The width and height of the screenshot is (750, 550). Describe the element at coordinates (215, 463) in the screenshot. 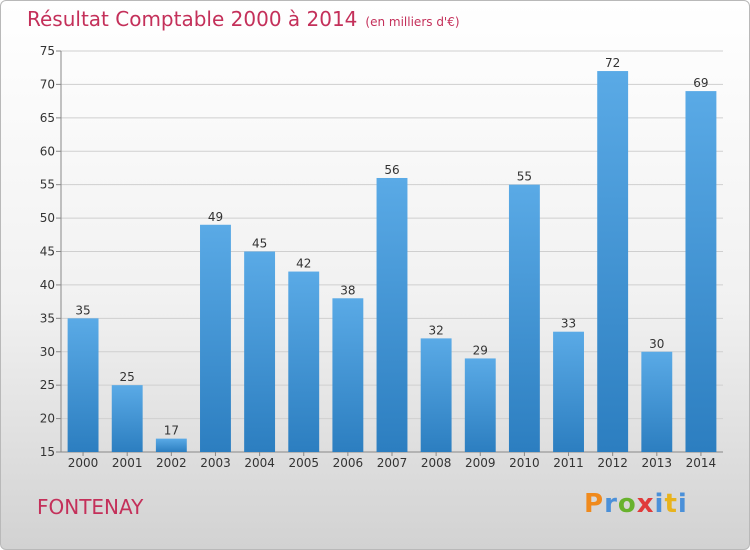

I see `x-tick-label: 2003` at that location.